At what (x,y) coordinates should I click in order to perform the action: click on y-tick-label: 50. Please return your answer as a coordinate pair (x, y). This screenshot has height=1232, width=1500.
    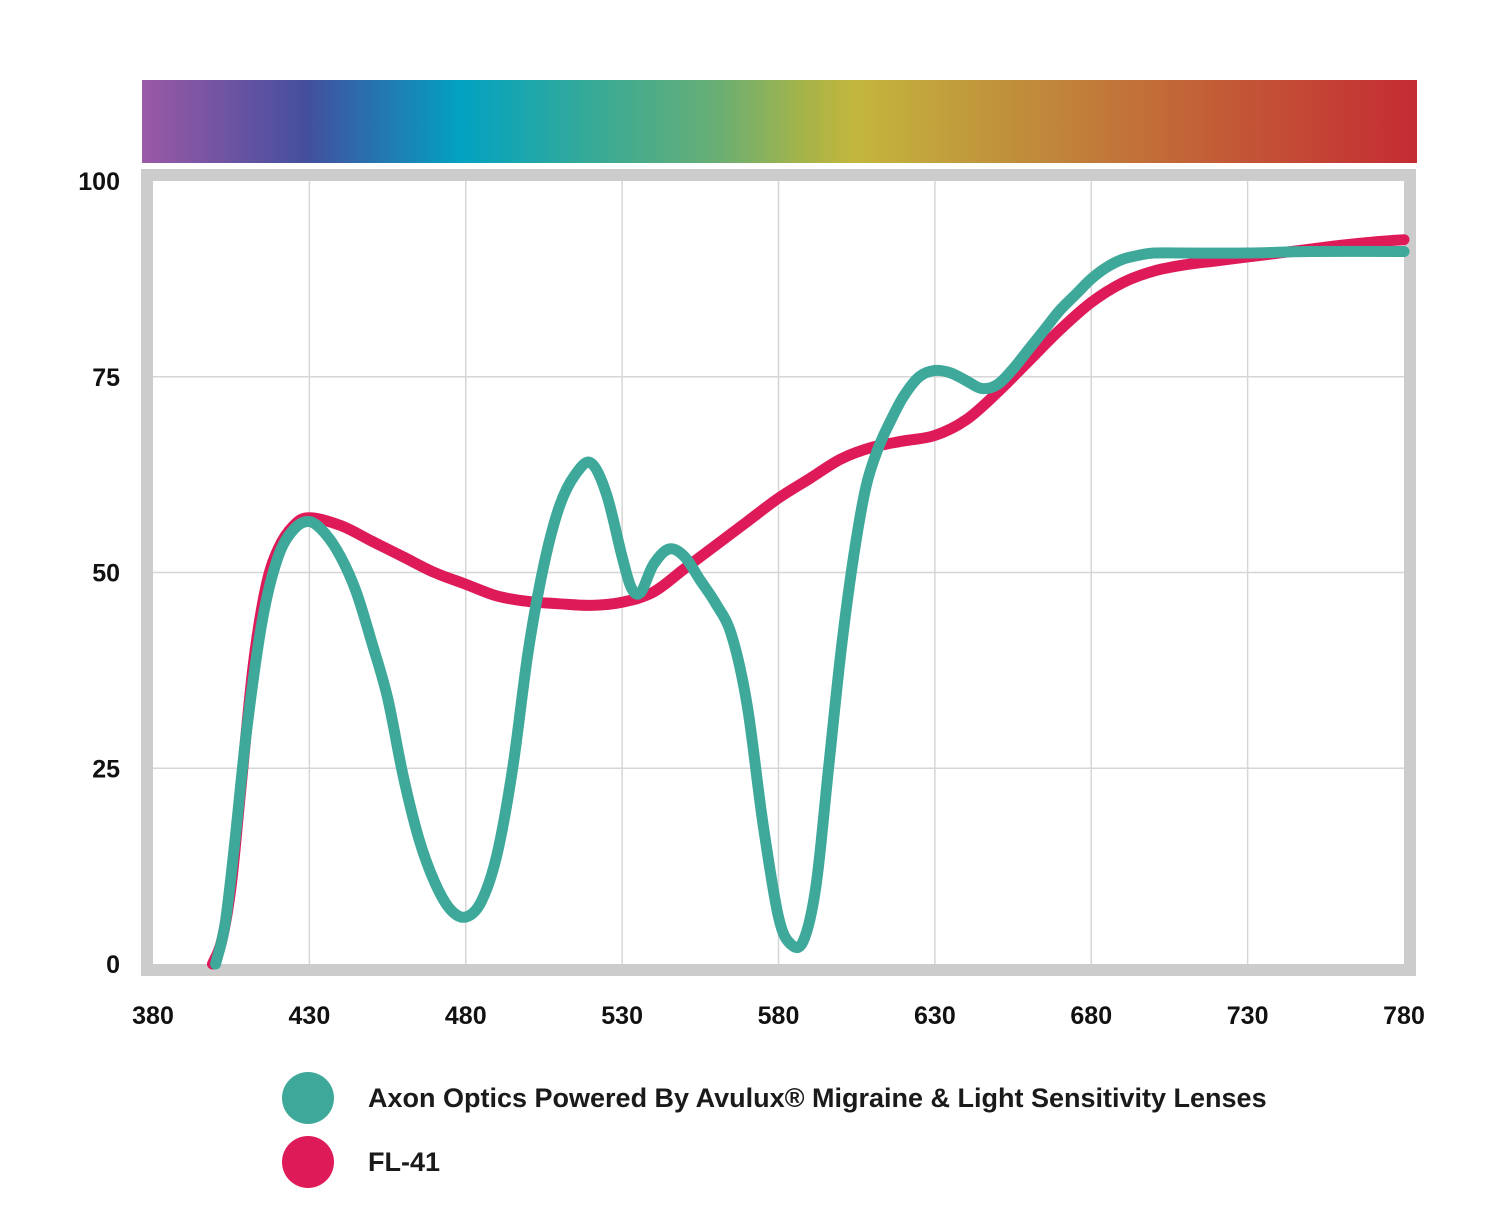
    Looking at the image, I should click on (106, 574).